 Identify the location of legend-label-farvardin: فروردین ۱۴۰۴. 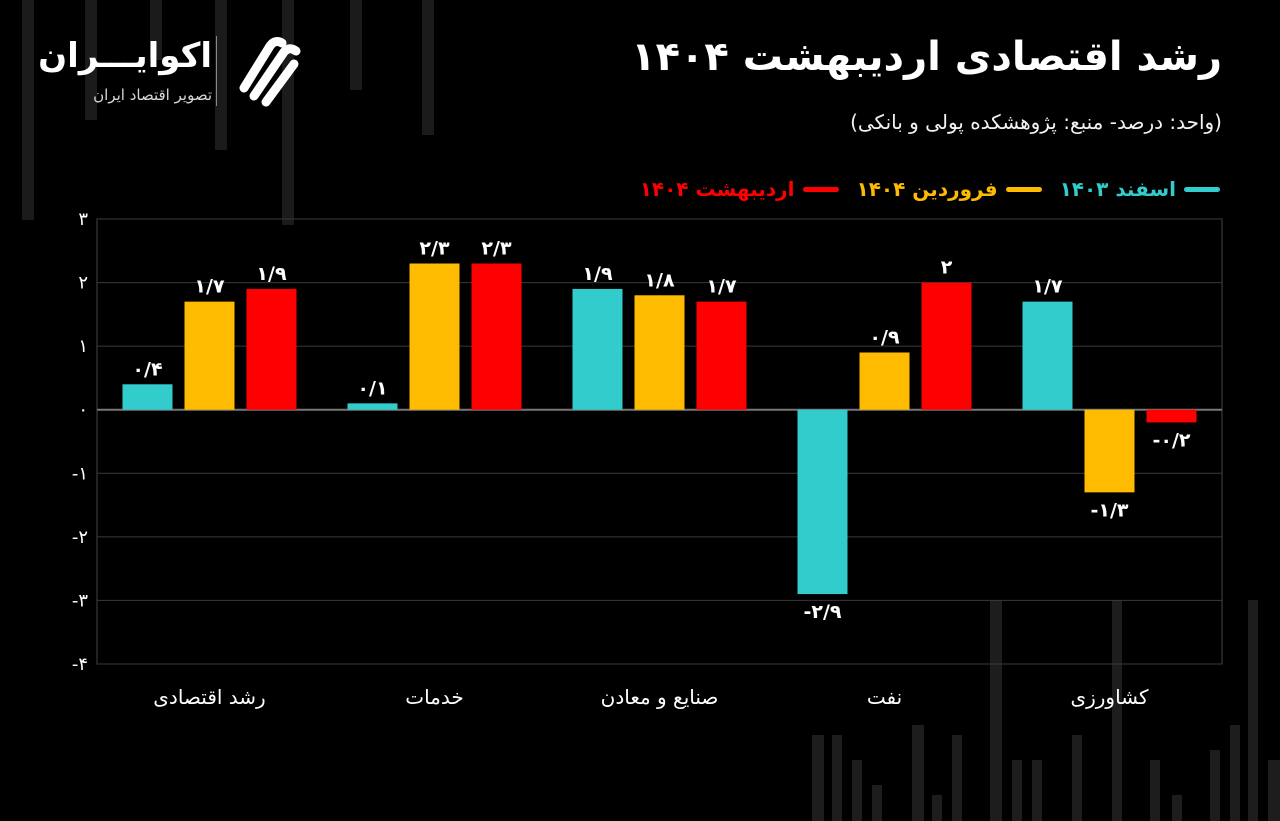
(927, 189).